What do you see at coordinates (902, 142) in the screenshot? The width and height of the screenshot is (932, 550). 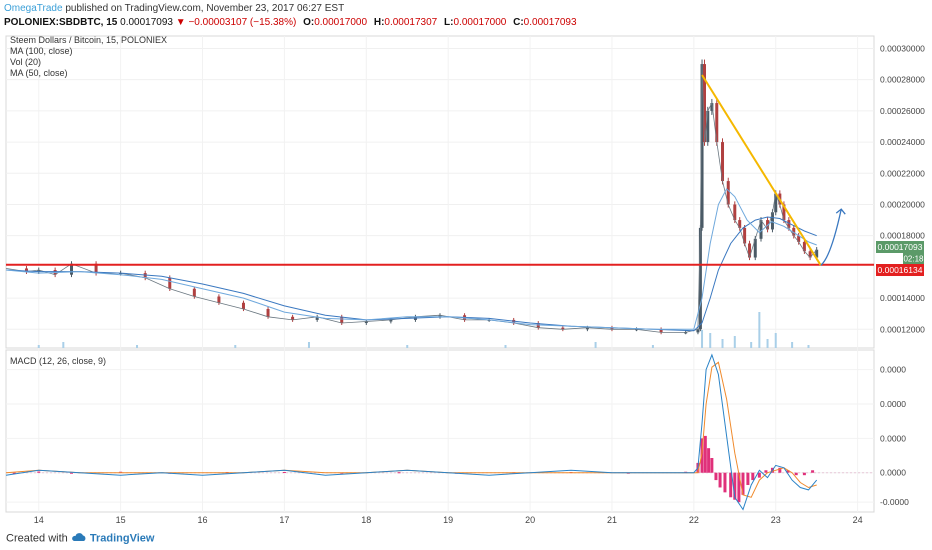 I see `price-tick-label: 0.00024000` at bounding box center [902, 142].